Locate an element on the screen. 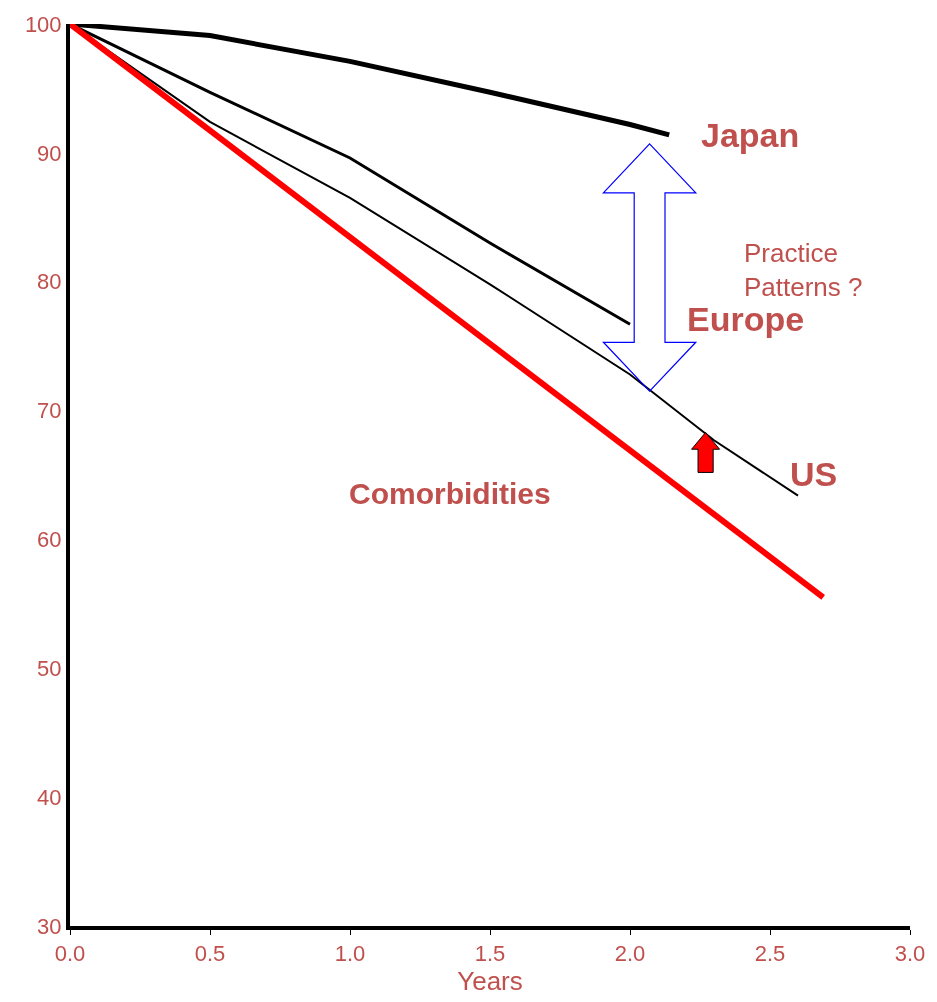 This screenshot has height=1002, width=937. y-tick-label: 30 is located at coordinates (49, 926).